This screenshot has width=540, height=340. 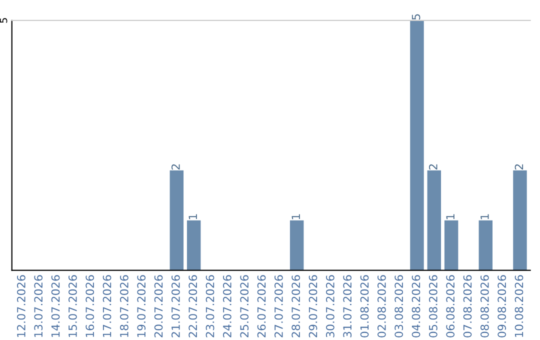 I want to click on x-tick-label: 09.08.2026, so click(x=502, y=306).